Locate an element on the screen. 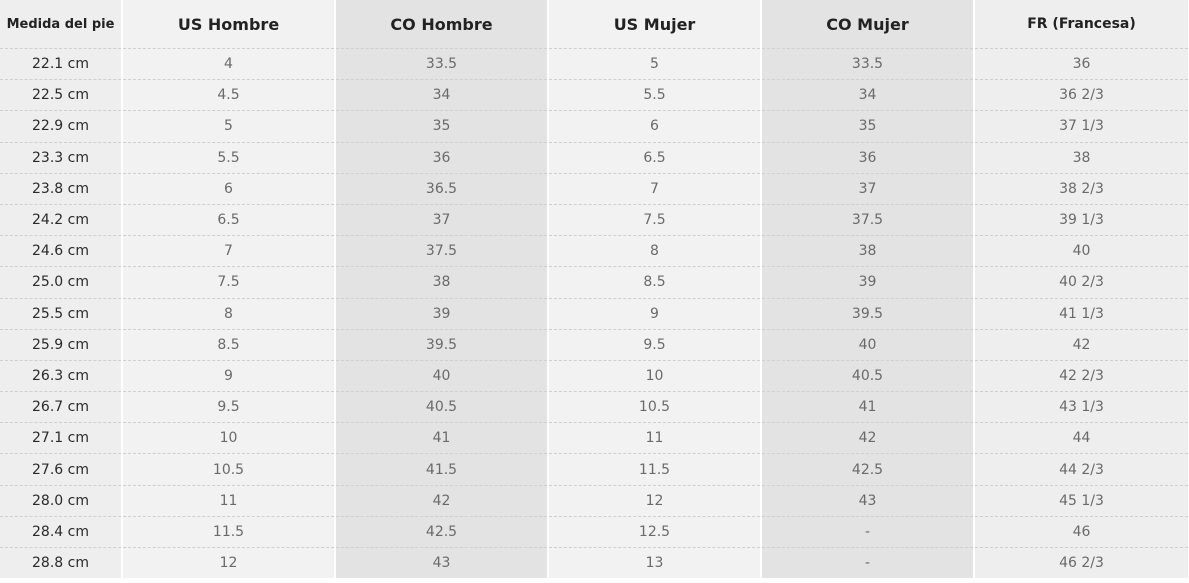  co-women-cell: 42.5 is located at coordinates (868, 469).